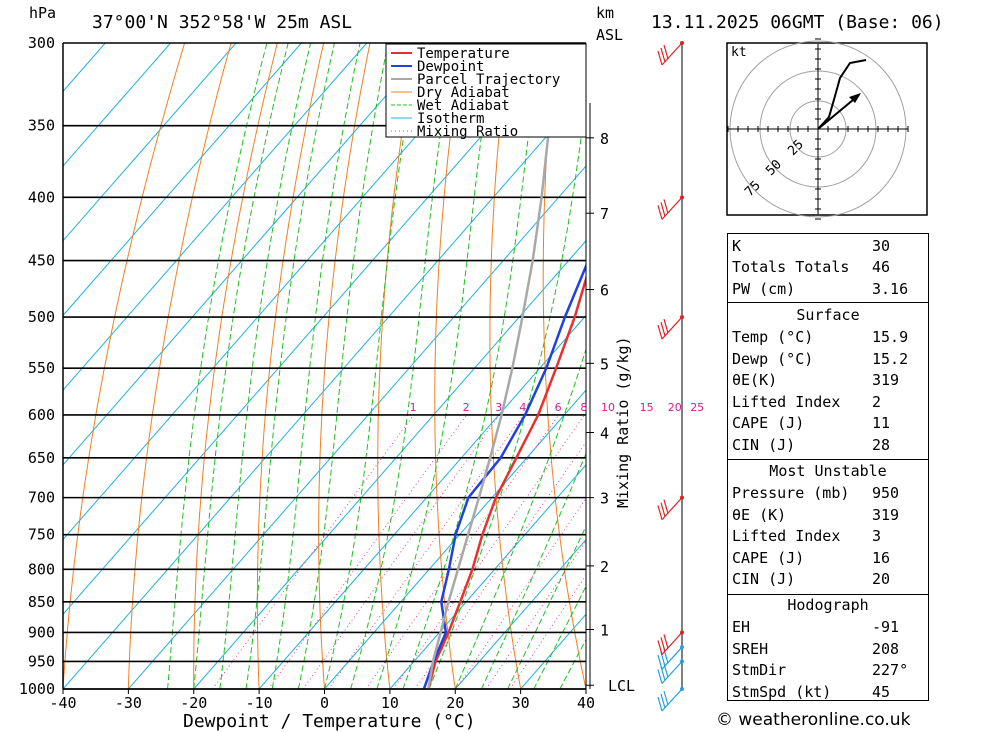  I want to click on height-tick-label: 3, so click(604, 499).